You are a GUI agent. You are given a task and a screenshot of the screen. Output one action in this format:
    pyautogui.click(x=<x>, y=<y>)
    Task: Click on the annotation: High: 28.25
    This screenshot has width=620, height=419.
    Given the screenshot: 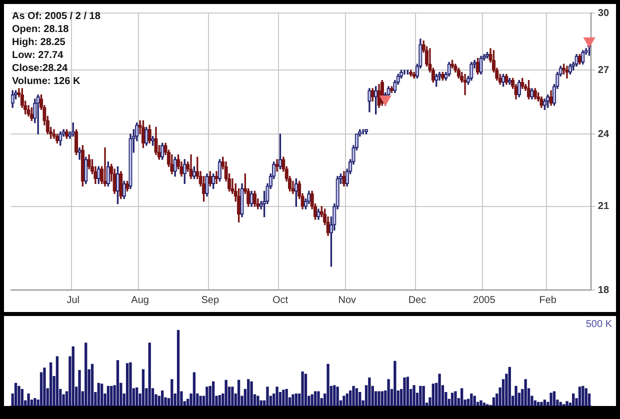 What is the action you would take?
    pyautogui.click(x=39, y=42)
    